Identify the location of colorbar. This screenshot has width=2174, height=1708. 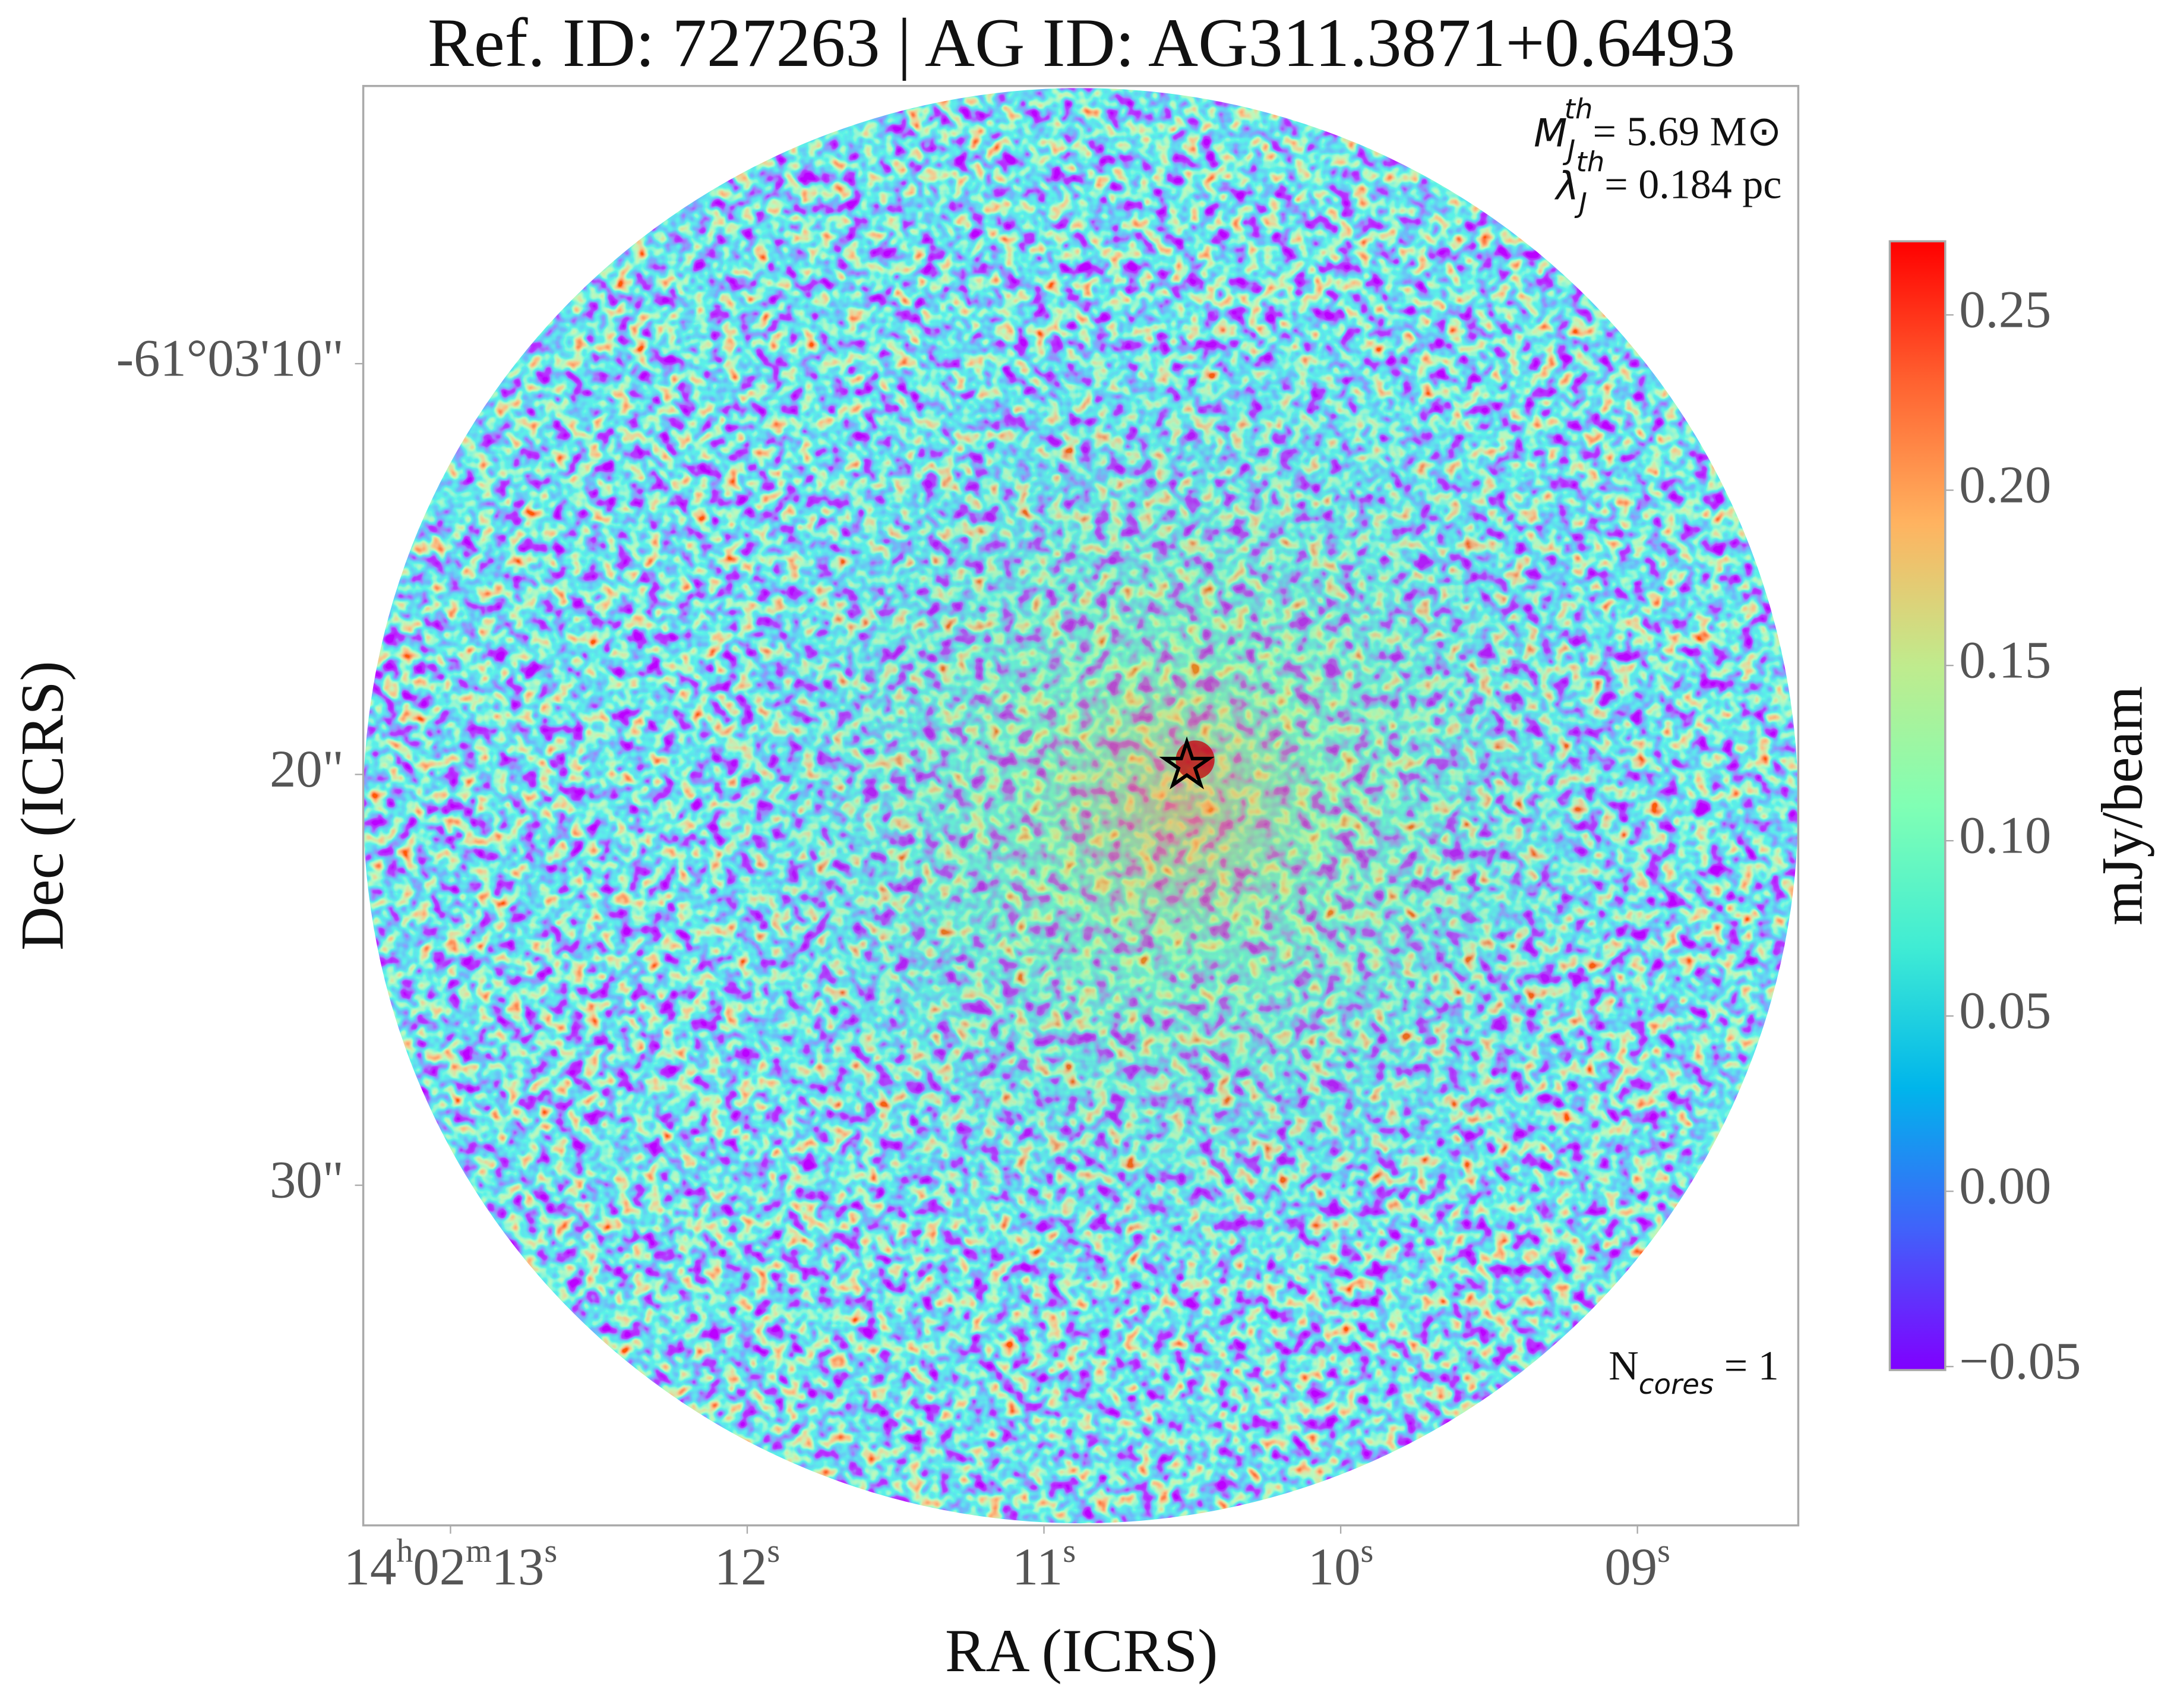
(1918, 805).